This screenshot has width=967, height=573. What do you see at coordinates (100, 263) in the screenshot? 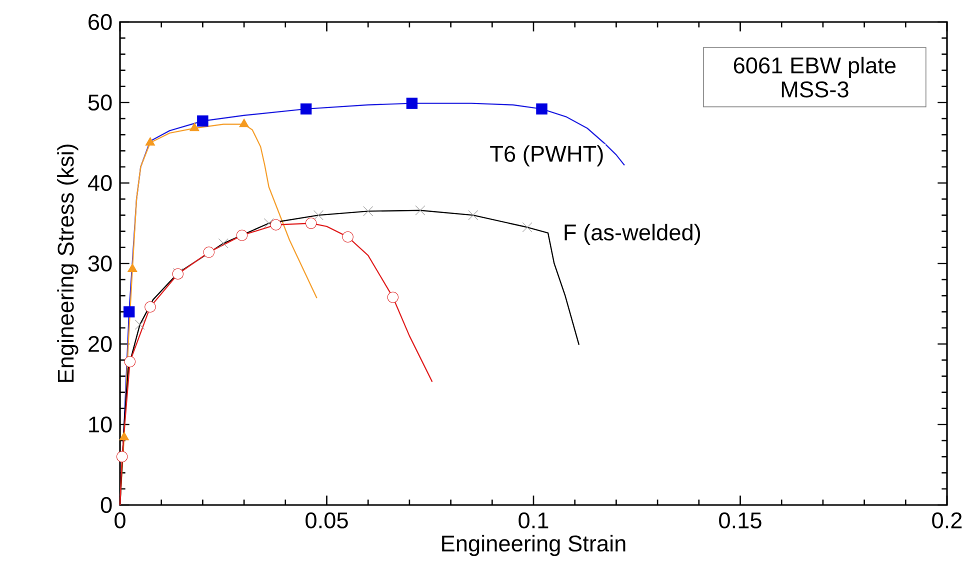
I see `y-tick-label: 30` at bounding box center [100, 263].